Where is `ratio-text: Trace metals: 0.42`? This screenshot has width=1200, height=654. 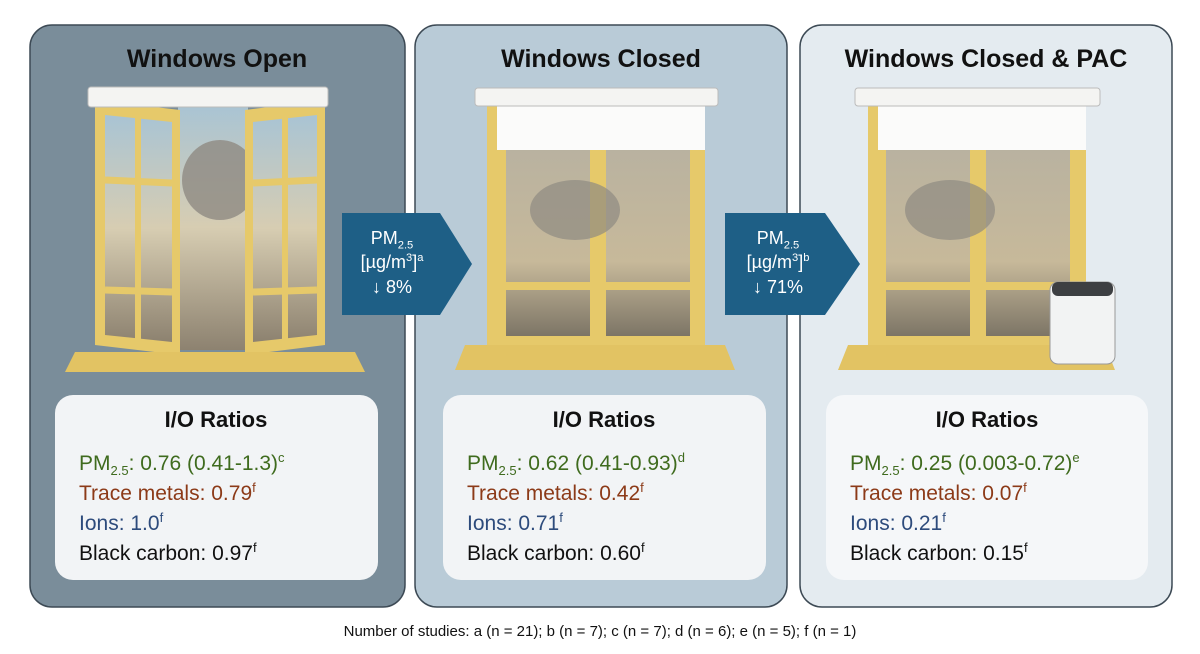
ratio-text: Trace metals: 0.42 is located at coordinates (554, 493).